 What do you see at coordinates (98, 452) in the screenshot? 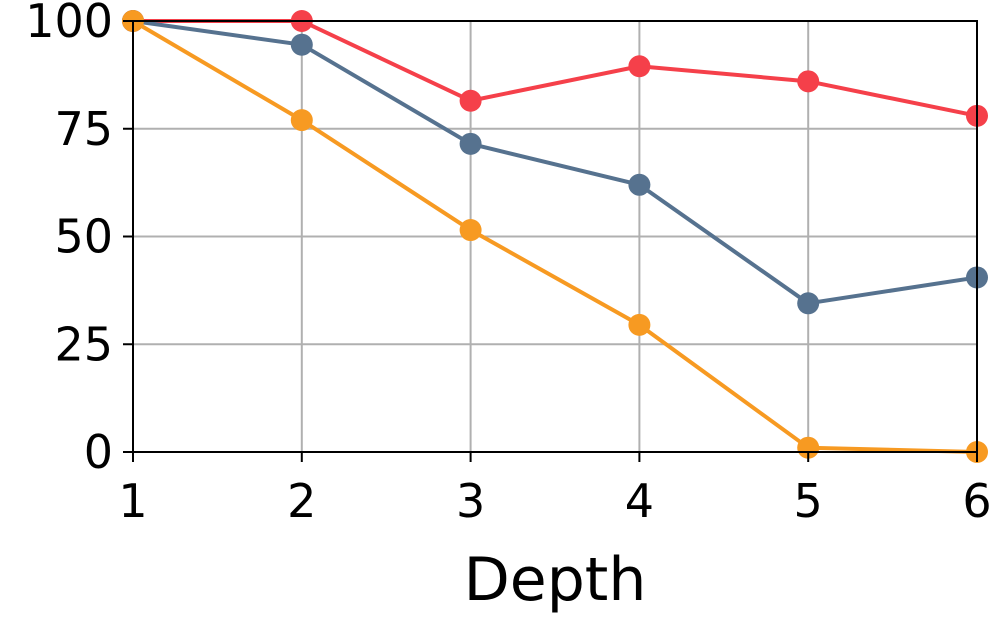
I see `y-tick-label: 0` at bounding box center [98, 452].